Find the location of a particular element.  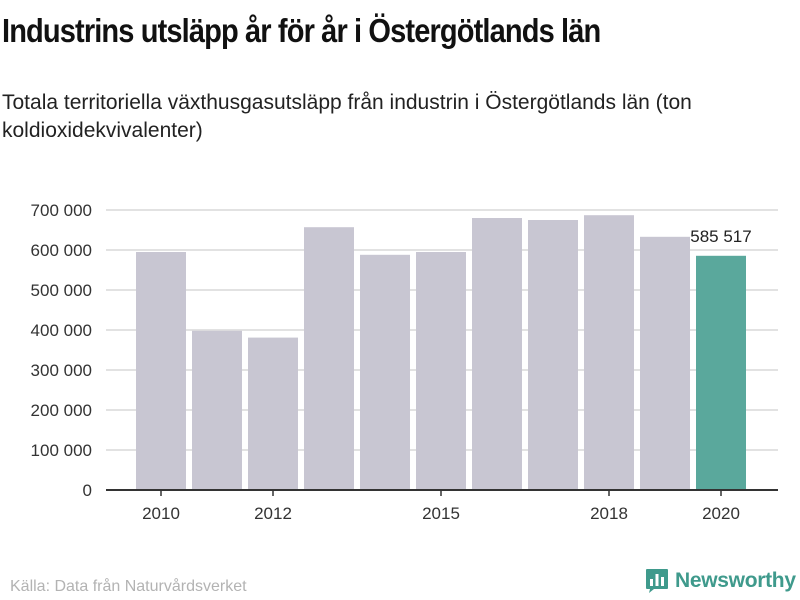

y-tick-label: 200 000 is located at coordinates (61, 410).